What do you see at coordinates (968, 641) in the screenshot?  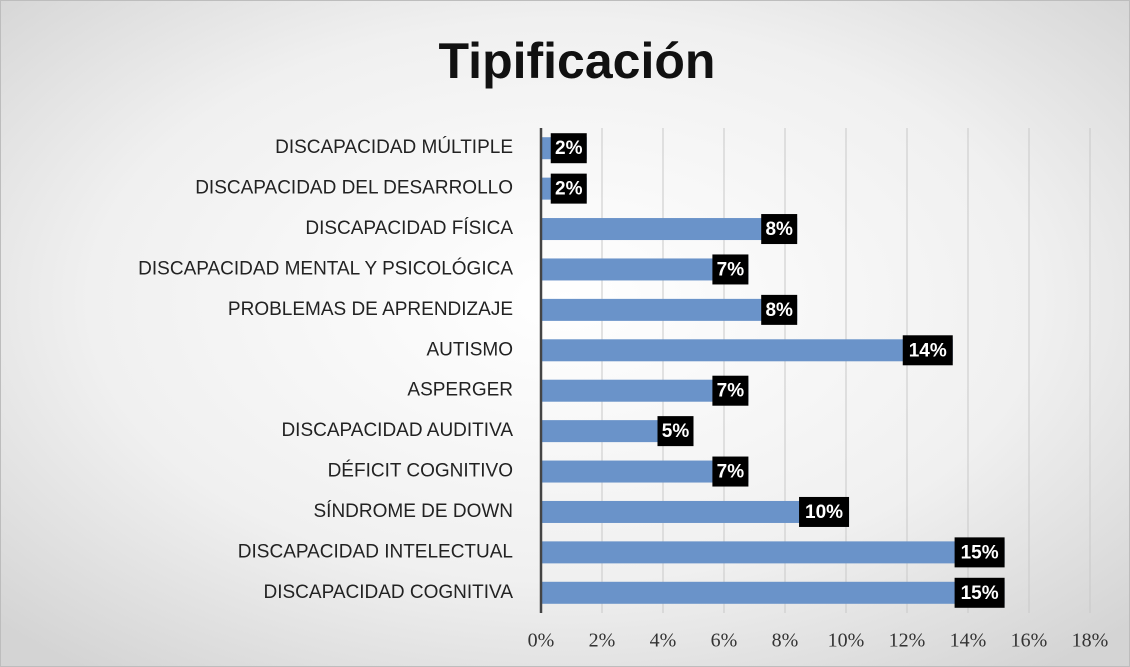 I see `x-tick-label: 14%` at bounding box center [968, 641].